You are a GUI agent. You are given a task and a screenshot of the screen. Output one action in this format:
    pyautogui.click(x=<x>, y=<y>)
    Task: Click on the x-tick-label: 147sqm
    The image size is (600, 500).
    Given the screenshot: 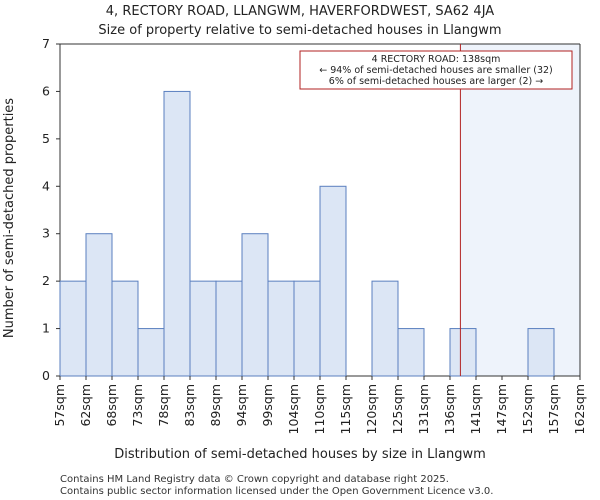 What is the action you would take?
    pyautogui.click(x=501, y=409)
    